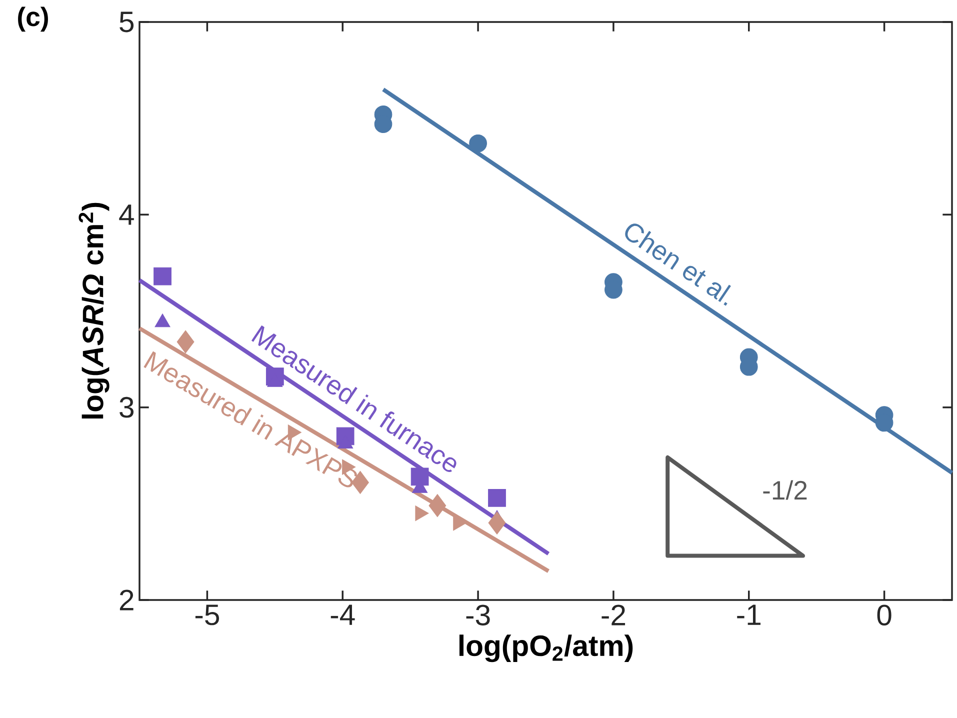 This screenshot has width=957, height=718. What do you see at coordinates (748, 614) in the screenshot?
I see `x-tick-label: -1` at bounding box center [748, 614].